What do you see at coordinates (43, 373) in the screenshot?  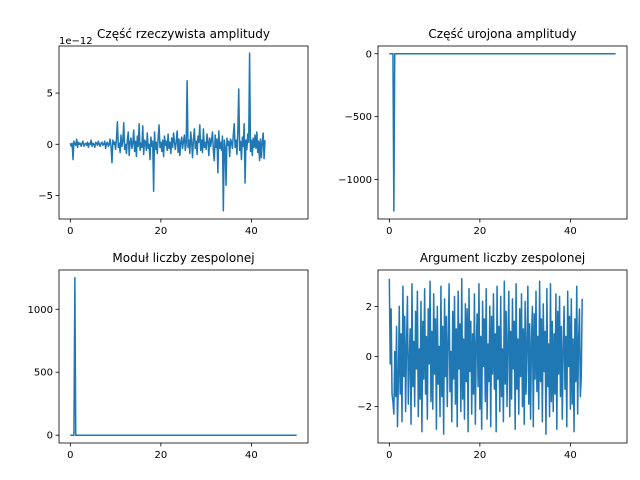 I see `y-tick-label: 500` at bounding box center [43, 373].